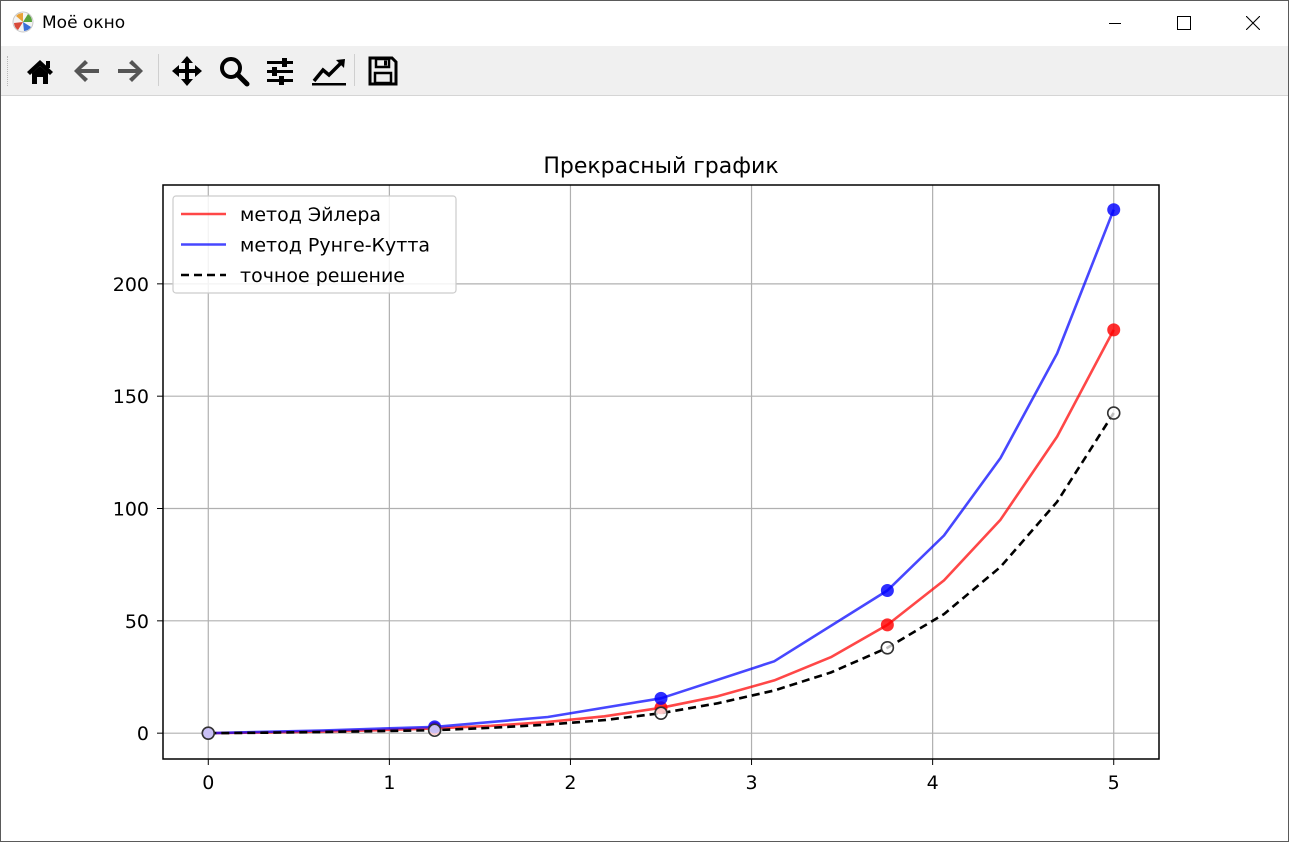 The image size is (1289, 842). I want to click on pan-button, so click(187, 71).